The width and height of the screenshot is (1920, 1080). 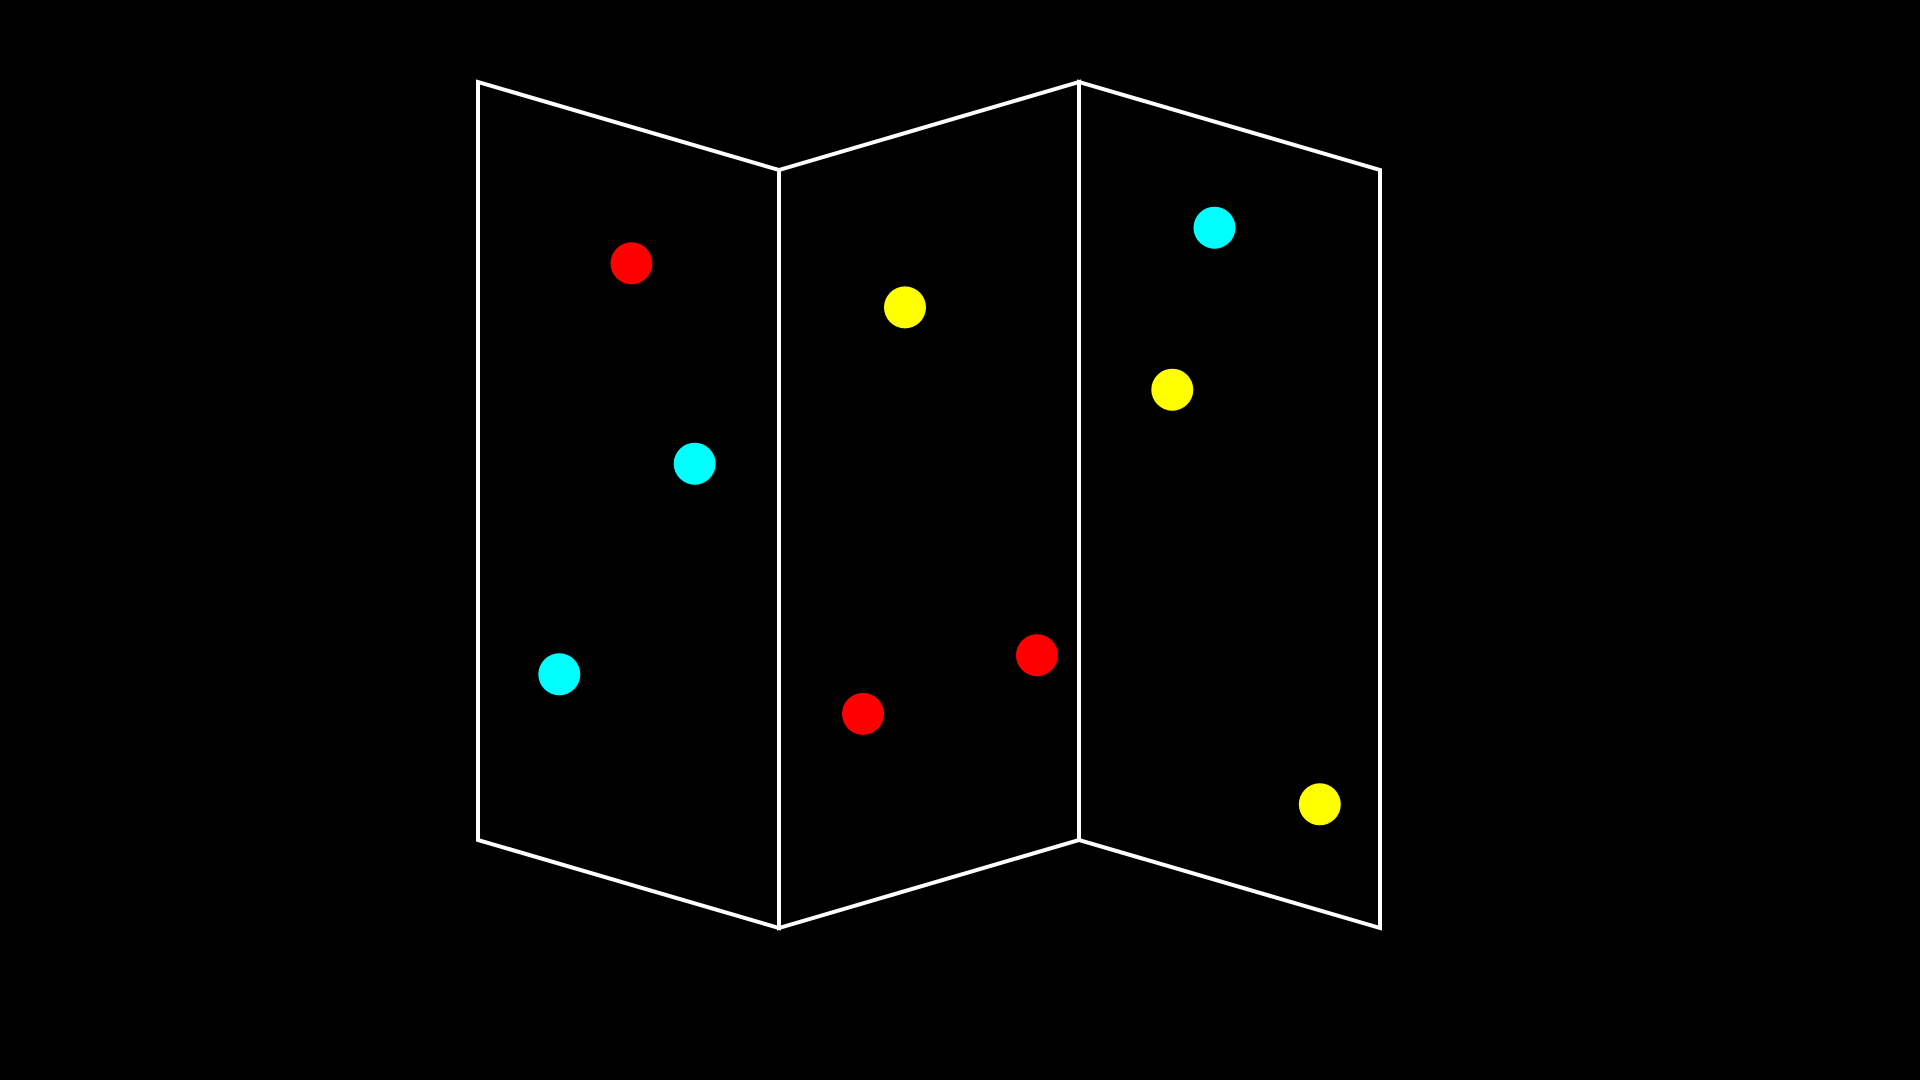 I want to click on map-panel-middle, so click(x=929, y=505).